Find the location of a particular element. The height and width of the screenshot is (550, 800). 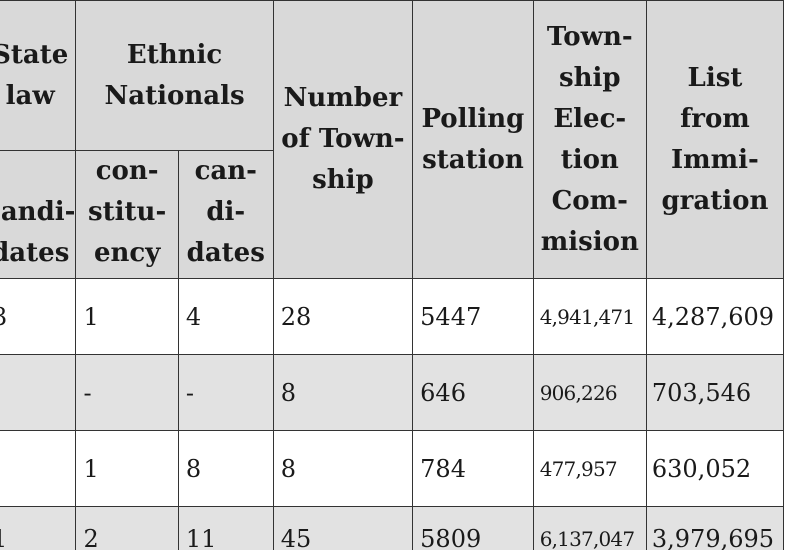

table-row: 3 1 4 28 5447 4,941,471 4,287,609 is located at coordinates (392, 316).